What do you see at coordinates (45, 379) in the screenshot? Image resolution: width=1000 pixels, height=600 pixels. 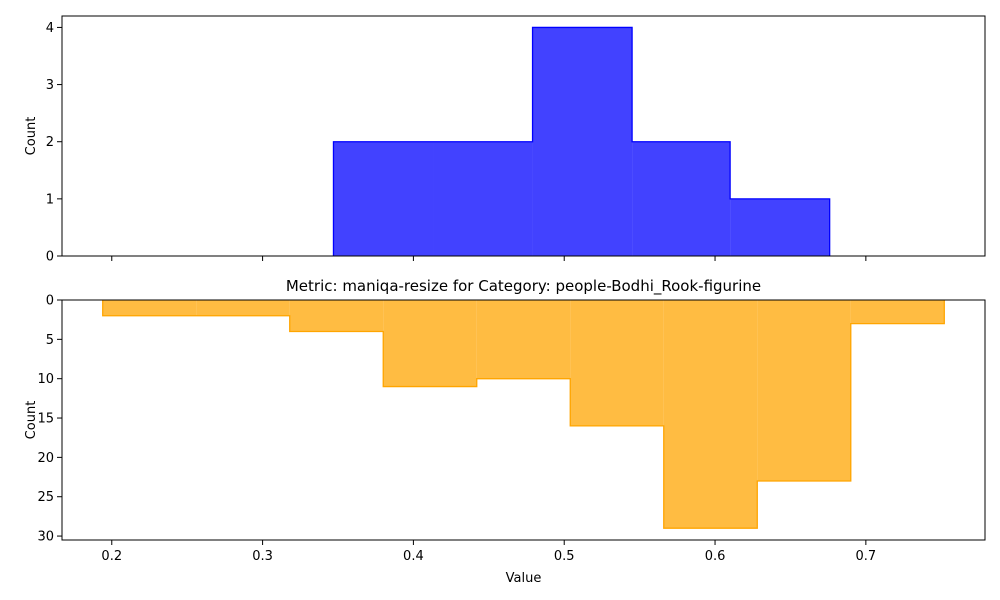 I see `y-tick-label: 10` at bounding box center [45, 379].